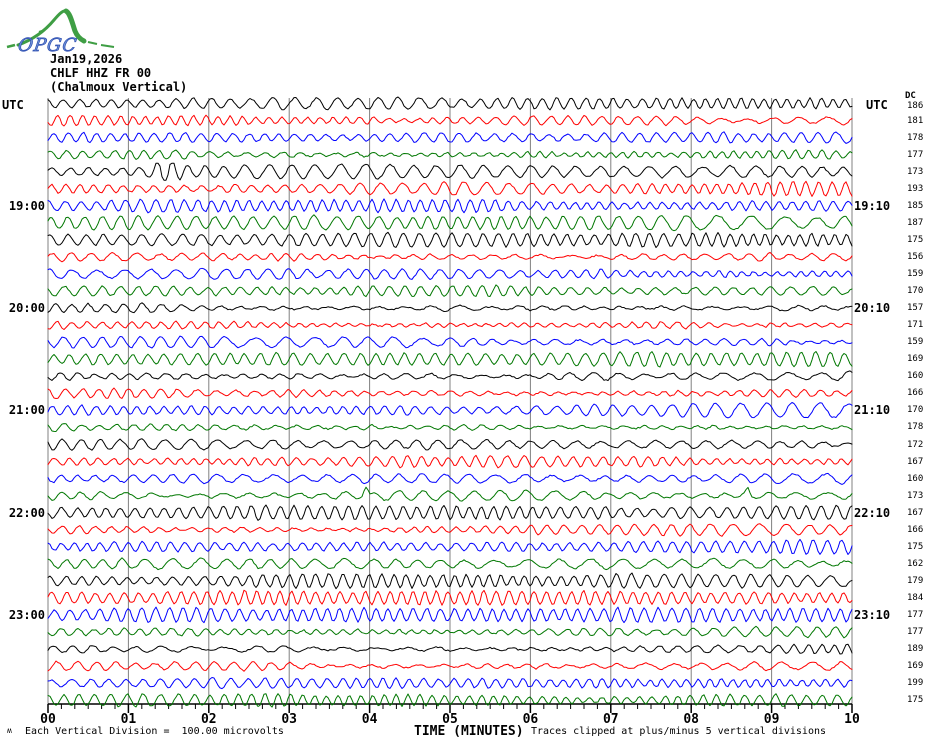 The height and width of the screenshot is (744, 930). What do you see at coordinates (771, 719) in the screenshot?
I see `x-tick-label: 09` at bounding box center [771, 719].